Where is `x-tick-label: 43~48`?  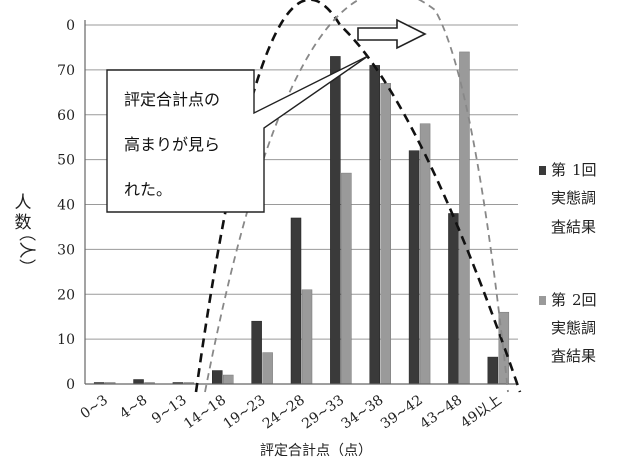 x-tick-label: 43~48 is located at coordinates (441, 412).